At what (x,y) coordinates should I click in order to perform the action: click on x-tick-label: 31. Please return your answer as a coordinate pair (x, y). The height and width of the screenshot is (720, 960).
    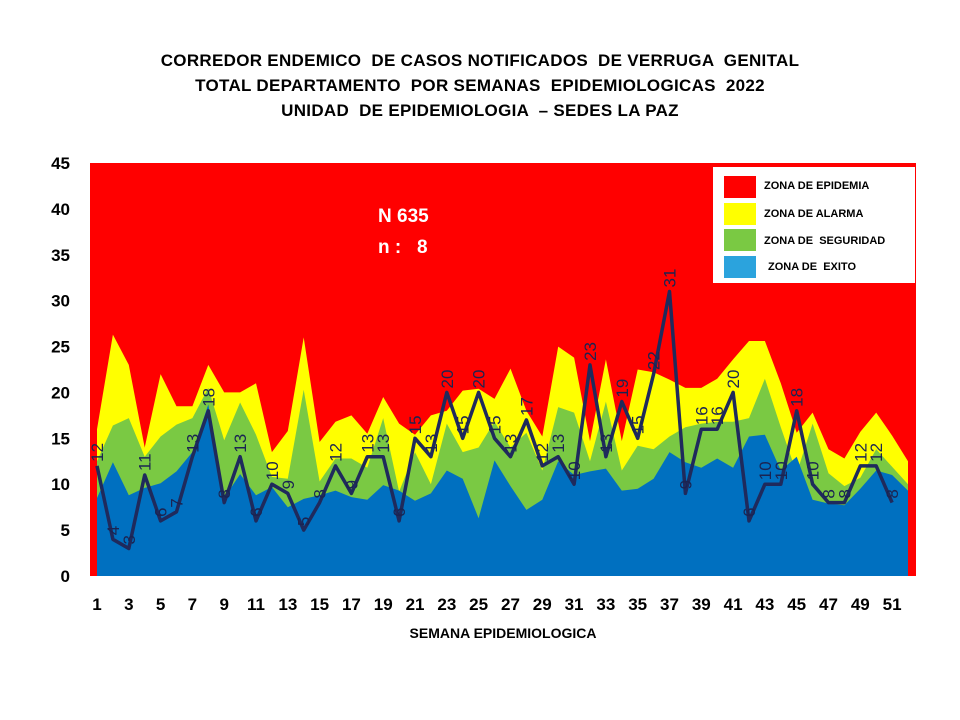
    Looking at the image, I should click on (574, 604).